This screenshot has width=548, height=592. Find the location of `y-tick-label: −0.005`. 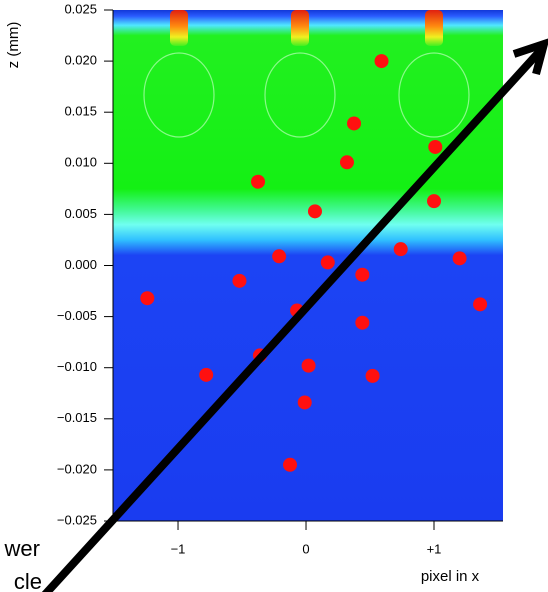

y-tick-label: −0.005 is located at coordinates (77, 315).